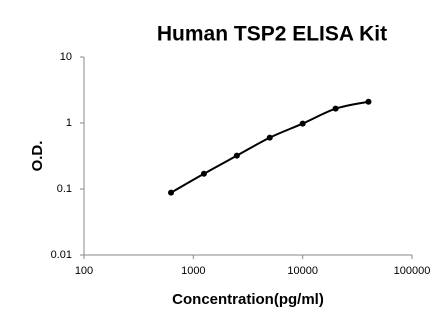 Image resolution: width=446 pixels, height=326 pixels. What do you see at coordinates (64, 189) in the screenshot?
I see `y-tick-label: 0.1` at bounding box center [64, 189].